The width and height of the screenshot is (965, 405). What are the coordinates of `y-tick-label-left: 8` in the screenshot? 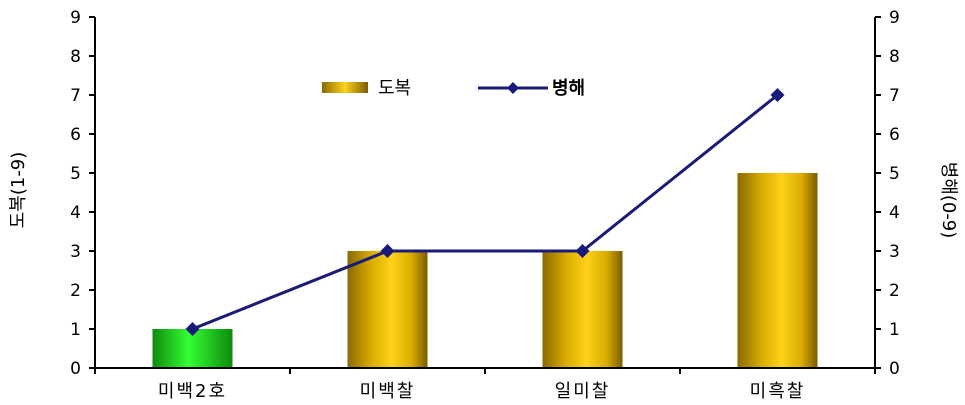 It's located at (75, 57).